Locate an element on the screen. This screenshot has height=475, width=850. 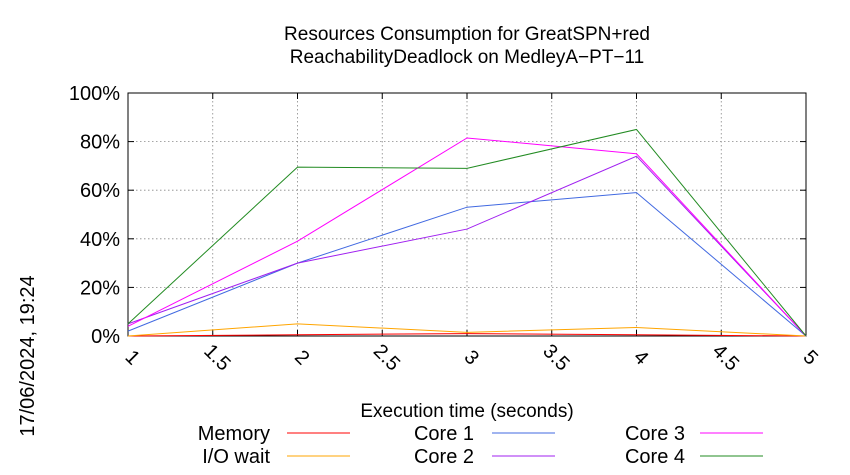
legend-label-core-1: Core 1 is located at coordinates (444, 434).